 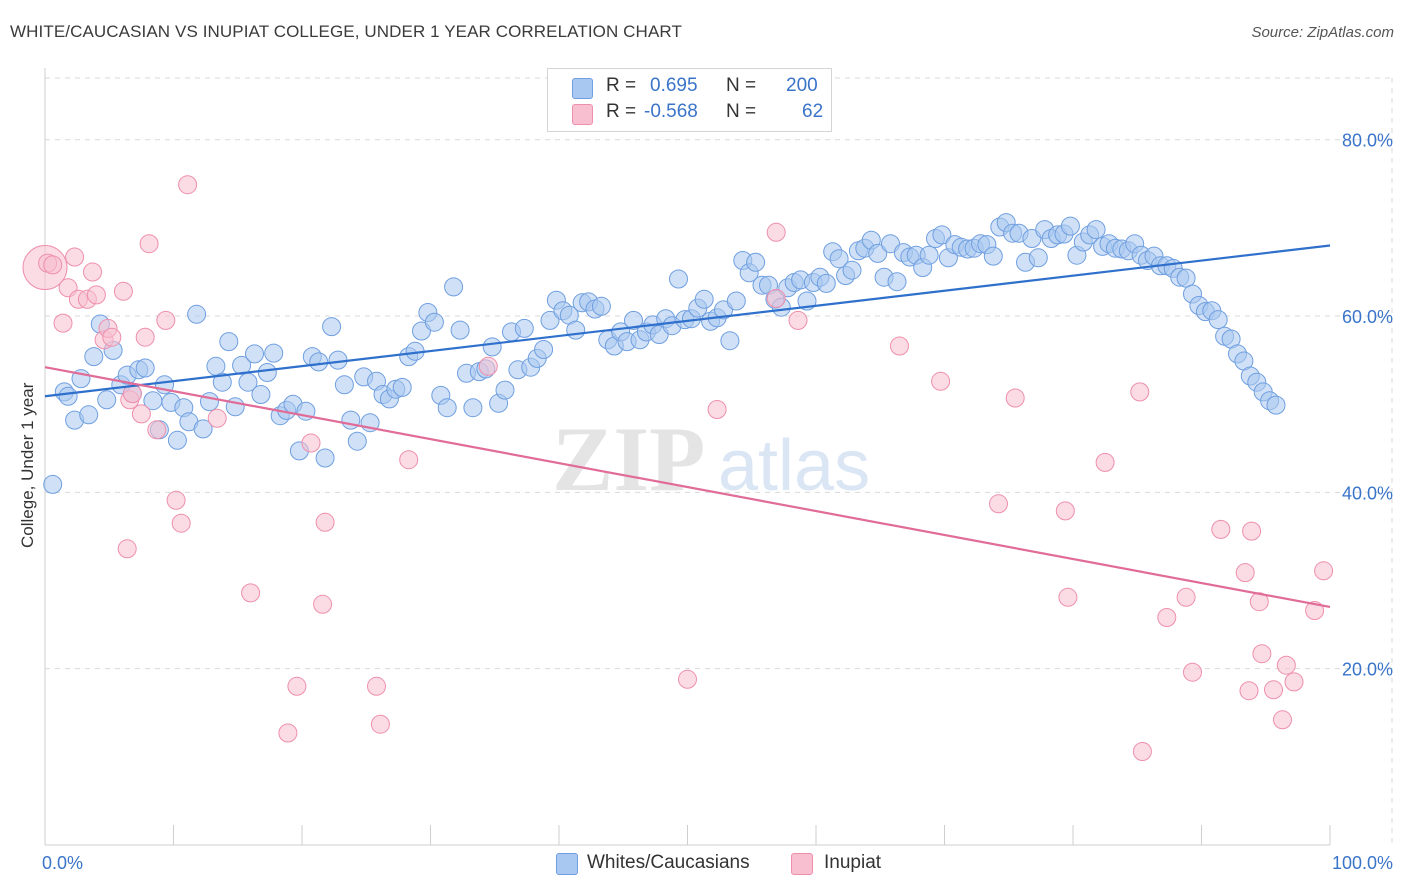 What do you see at coordinates (582, 88) in the screenshot?
I see `legend-swatch-blue` at bounding box center [582, 88].